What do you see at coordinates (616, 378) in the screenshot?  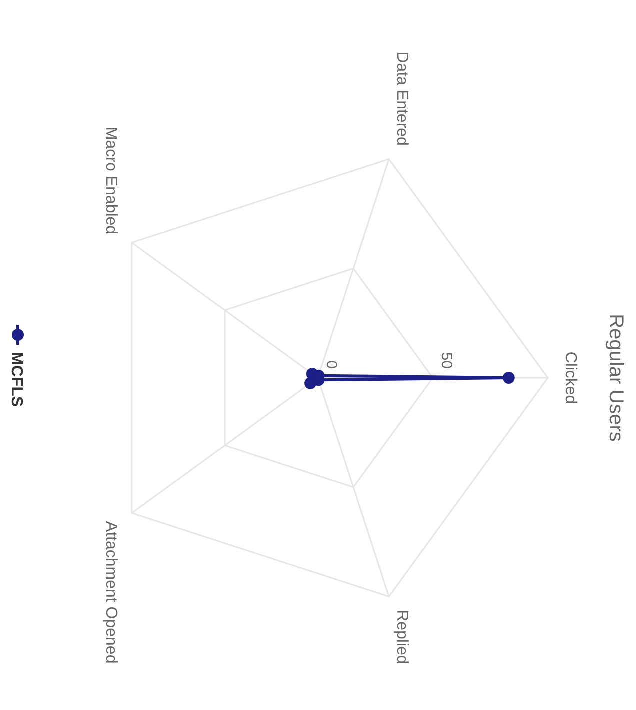 I see `text: Regular Users` at bounding box center [616, 378].